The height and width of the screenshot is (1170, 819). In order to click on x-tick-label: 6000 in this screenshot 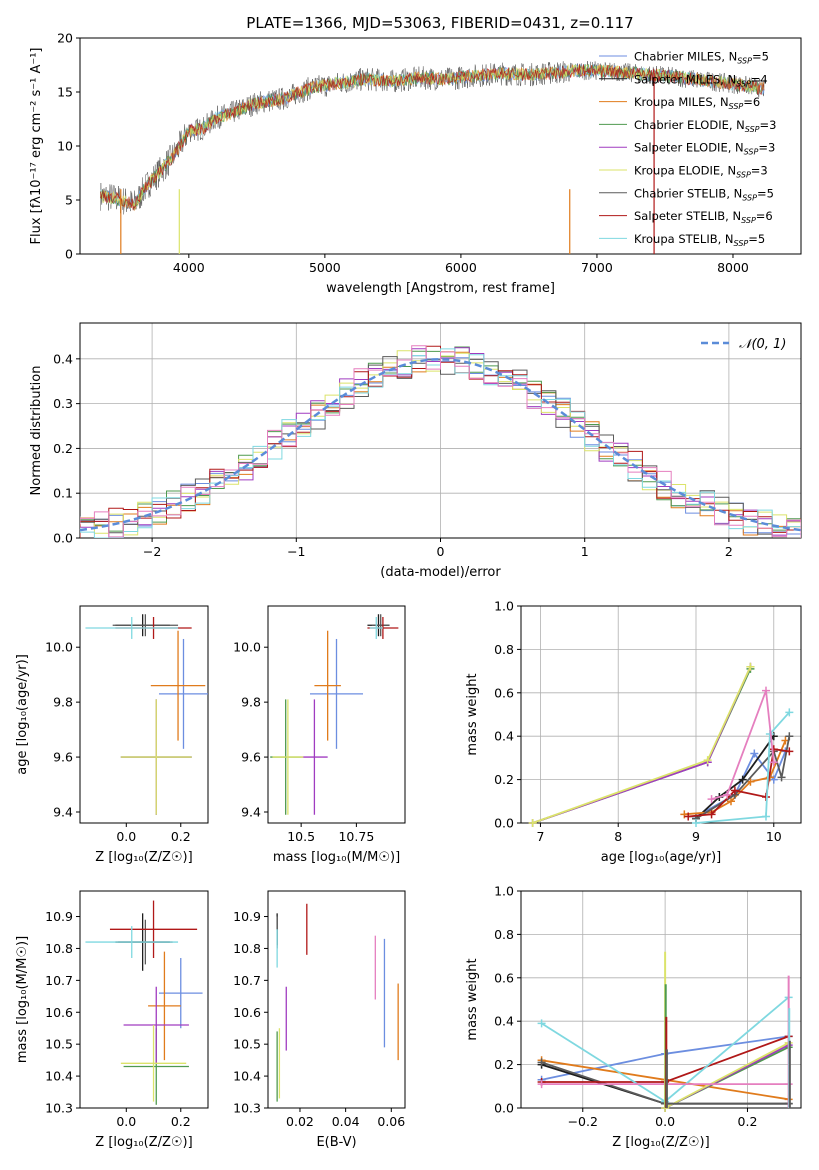, I will do `click(461, 267)`.